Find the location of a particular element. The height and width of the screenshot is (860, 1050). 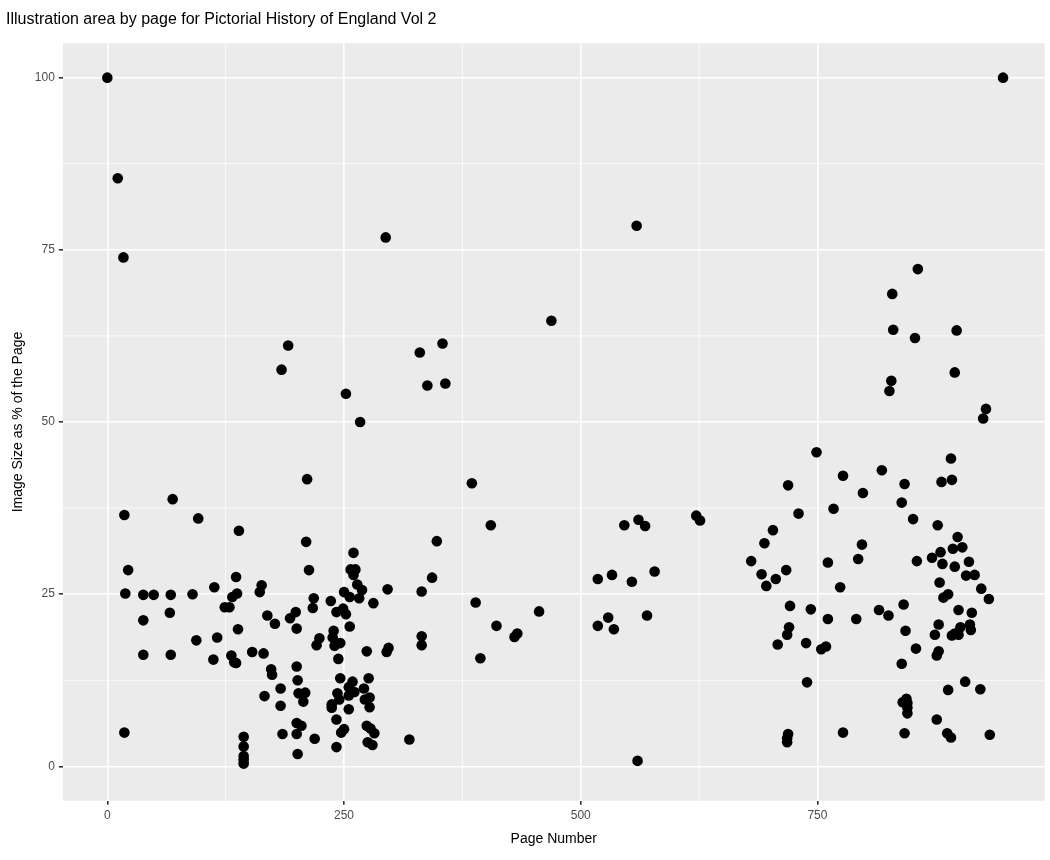

y-tick-label: 0 is located at coordinates (52, 765).